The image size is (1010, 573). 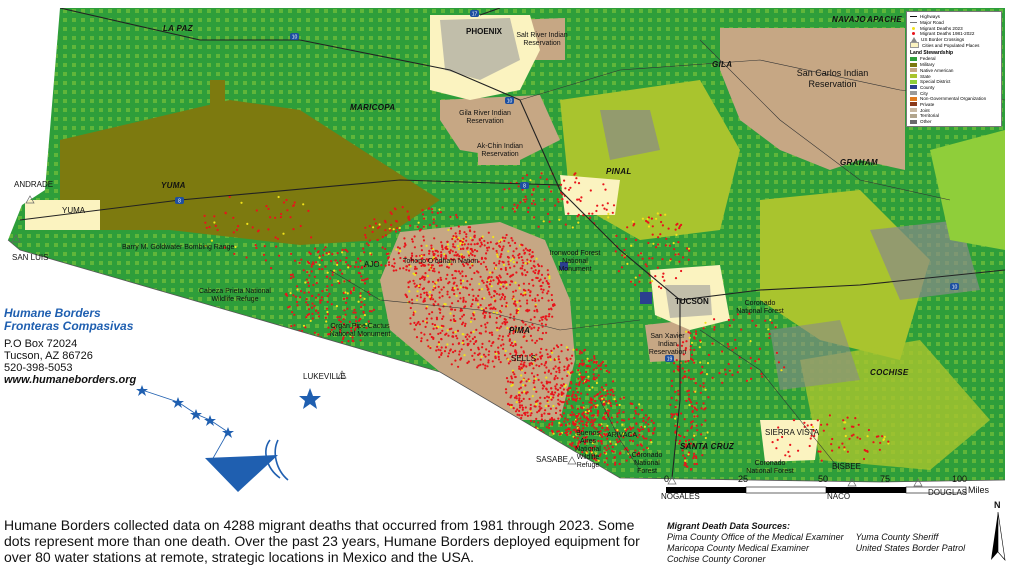 I want to click on legend-crossings: US Border Crossings, so click(x=954, y=40).